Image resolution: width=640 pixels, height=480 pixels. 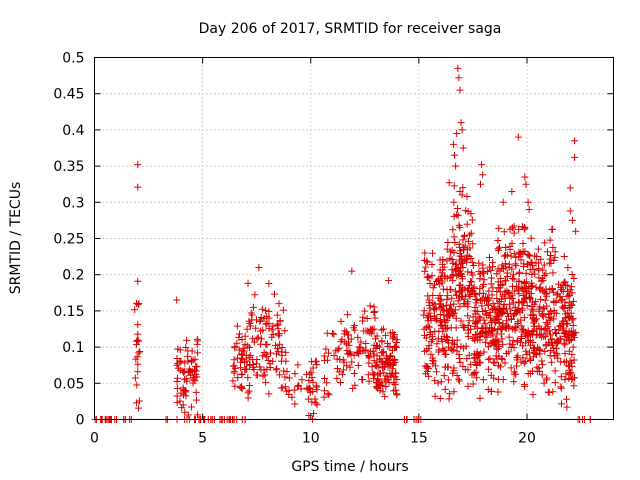 What do you see at coordinates (313, 439) in the screenshot?
I see `x-axis-tick-labels: 0 5 10 15 20` at bounding box center [313, 439].